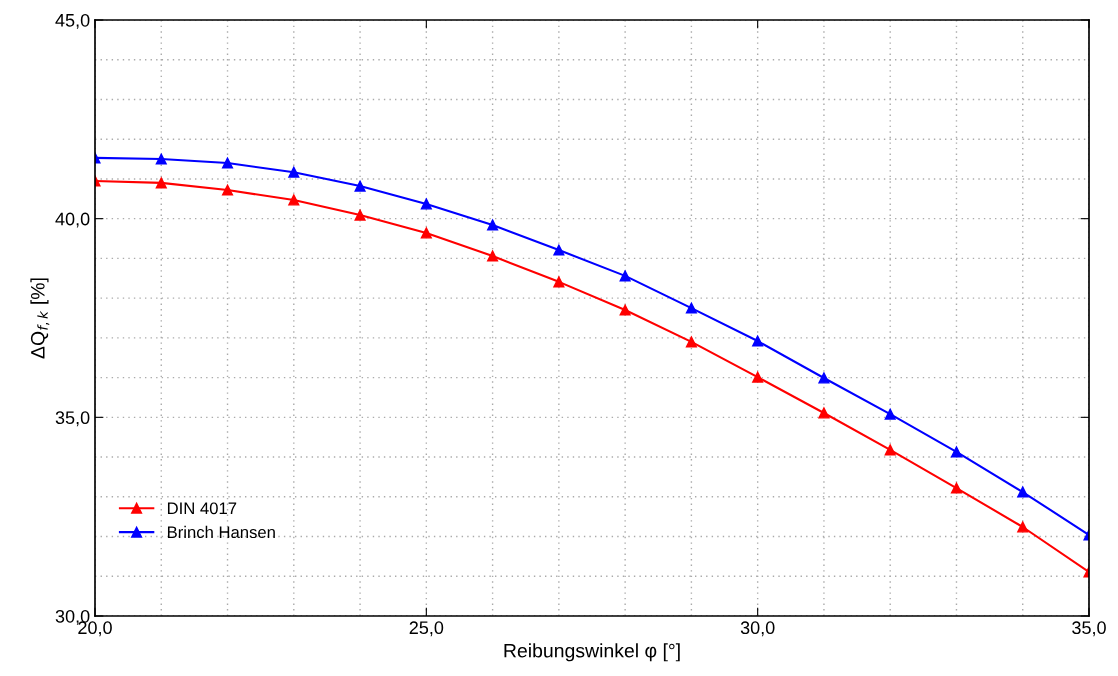 This screenshot has width=1118, height=676. I want to click on x-tick-label: 25,0, so click(426, 629).